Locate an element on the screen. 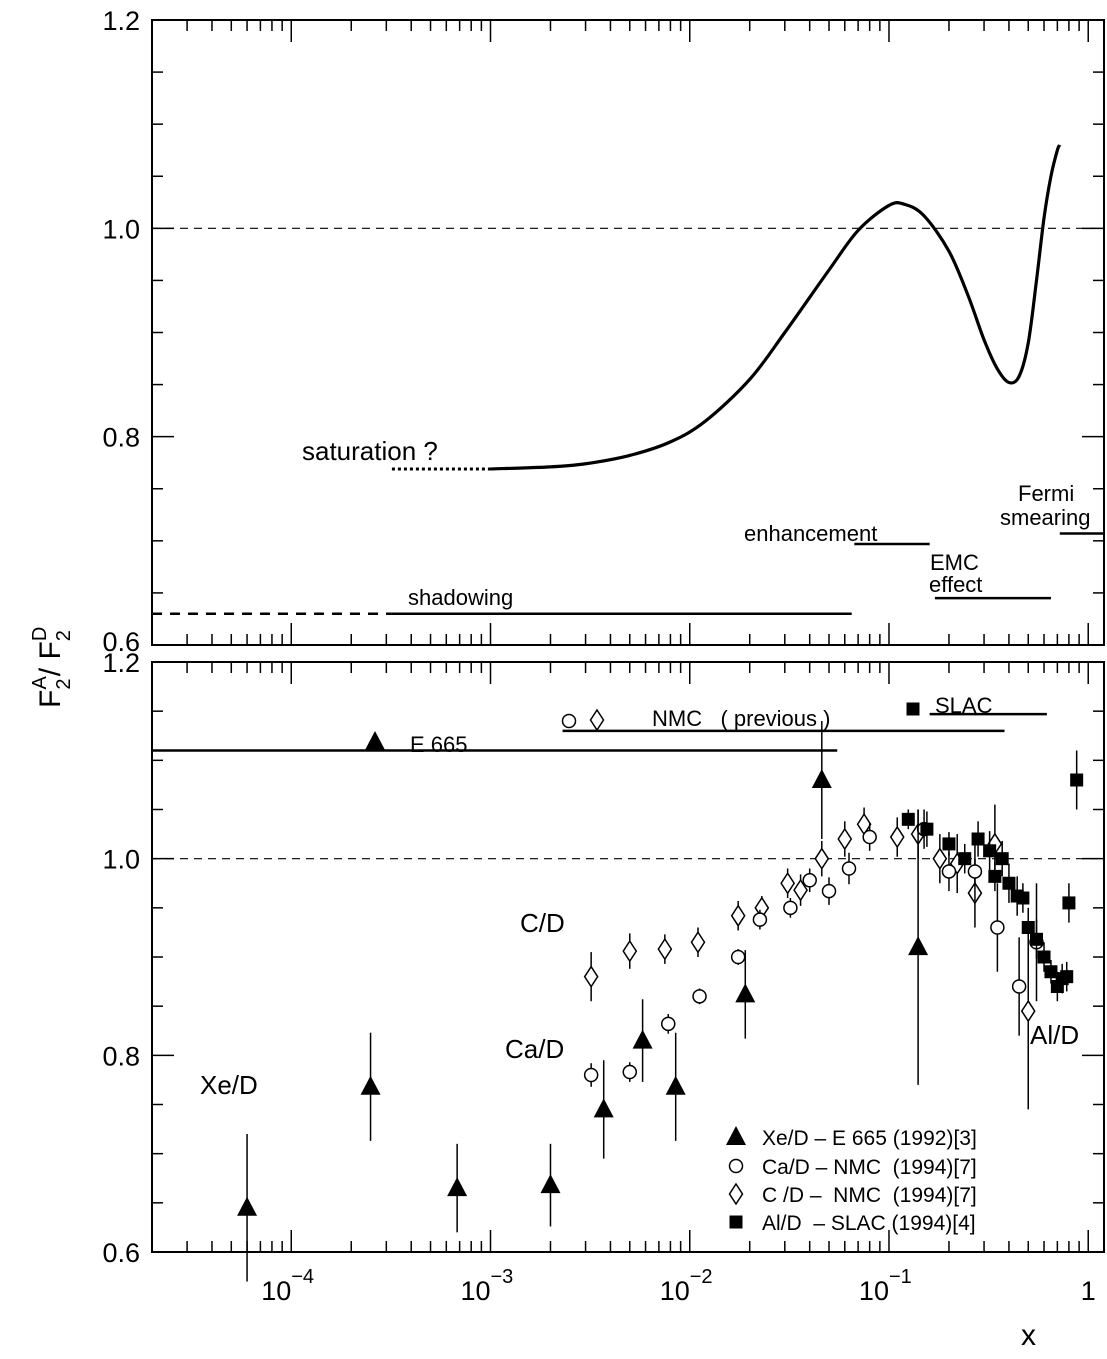 The width and height of the screenshot is (1107, 1359). legend-entry-xe: Xe/D – E 665 (1992)[3] is located at coordinates (869, 1138).